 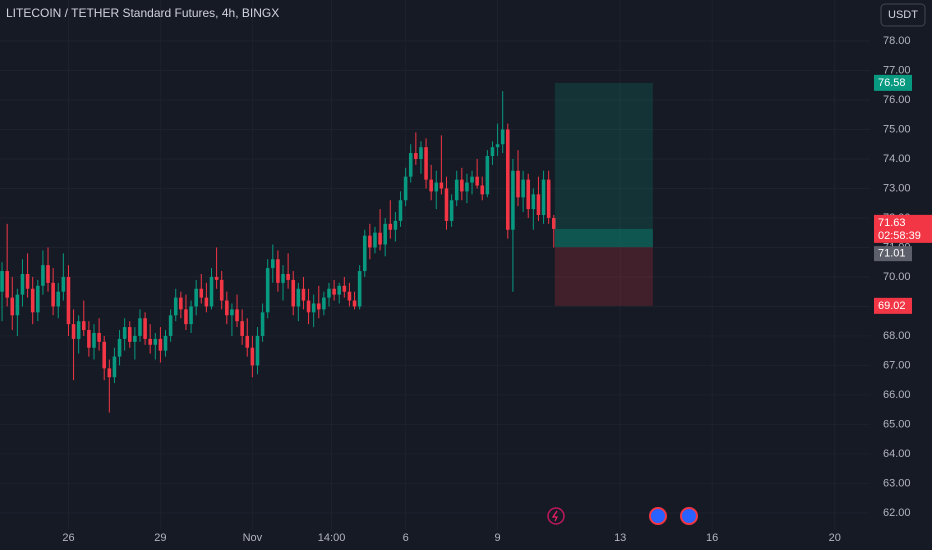 I want to click on y-tick-label: 67.00, so click(x=897, y=365).